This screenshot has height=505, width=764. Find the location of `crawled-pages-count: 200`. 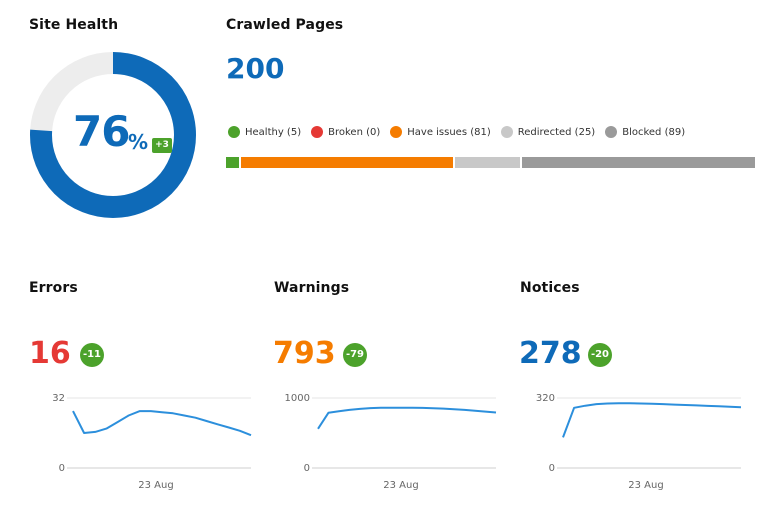

crawled-pages-count: 200 is located at coordinates (255, 68).